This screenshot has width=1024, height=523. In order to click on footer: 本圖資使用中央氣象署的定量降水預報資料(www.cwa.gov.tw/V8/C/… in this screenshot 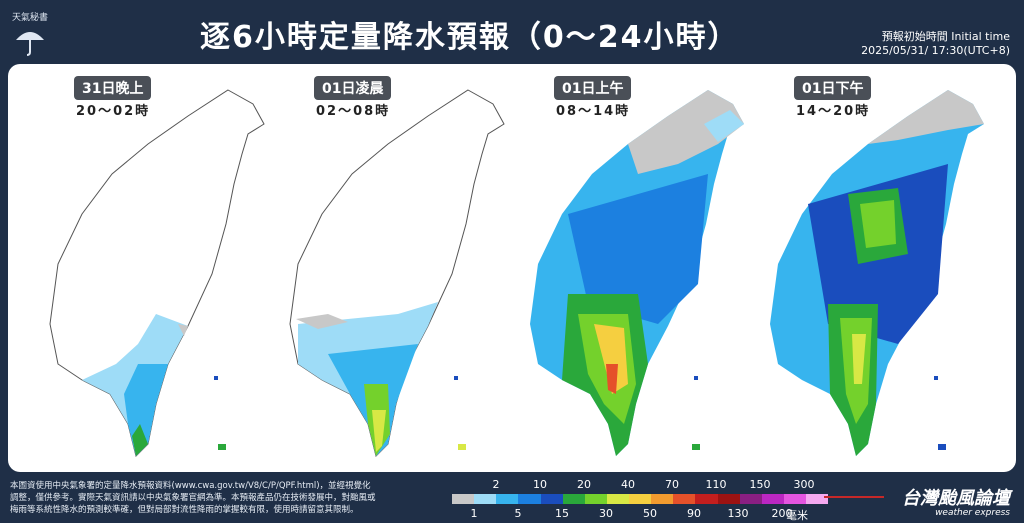, I will do `click(512, 498)`.